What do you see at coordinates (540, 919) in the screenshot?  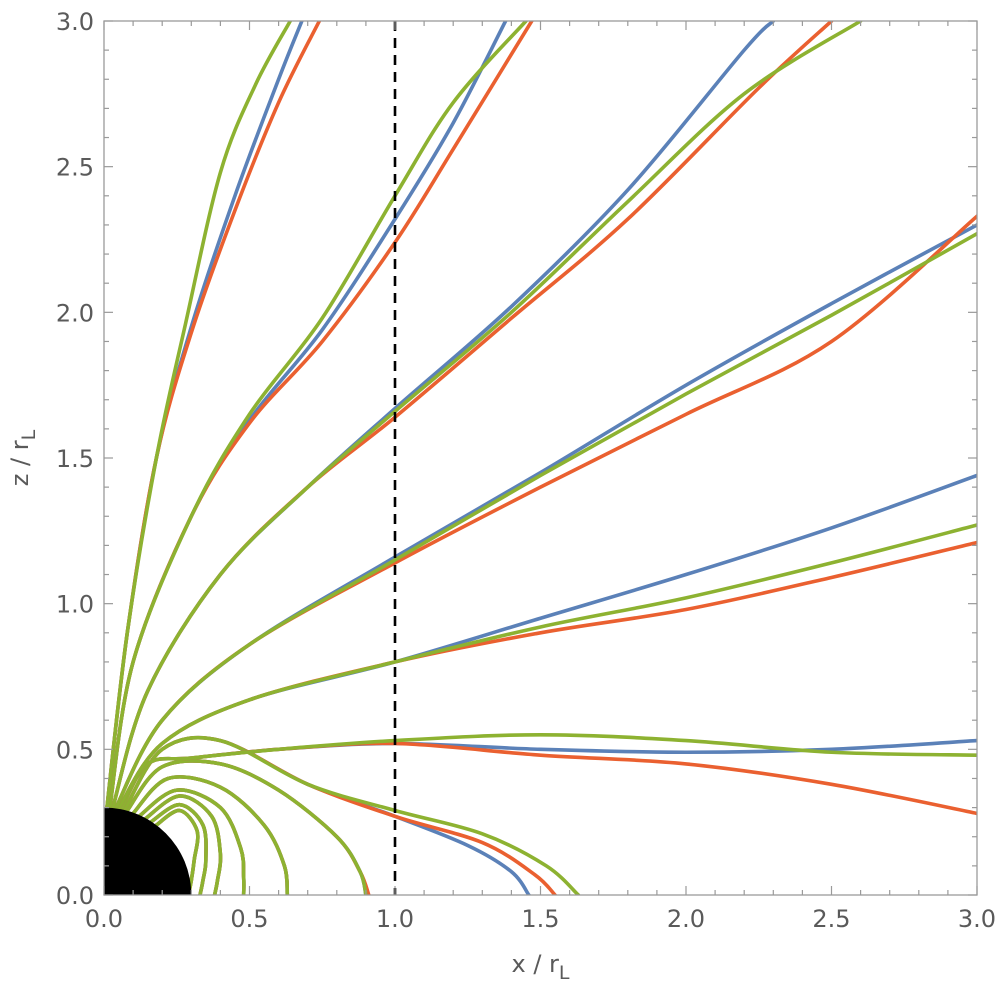 I see `x-tick-label: 1.5` at bounding box center [540, 919].